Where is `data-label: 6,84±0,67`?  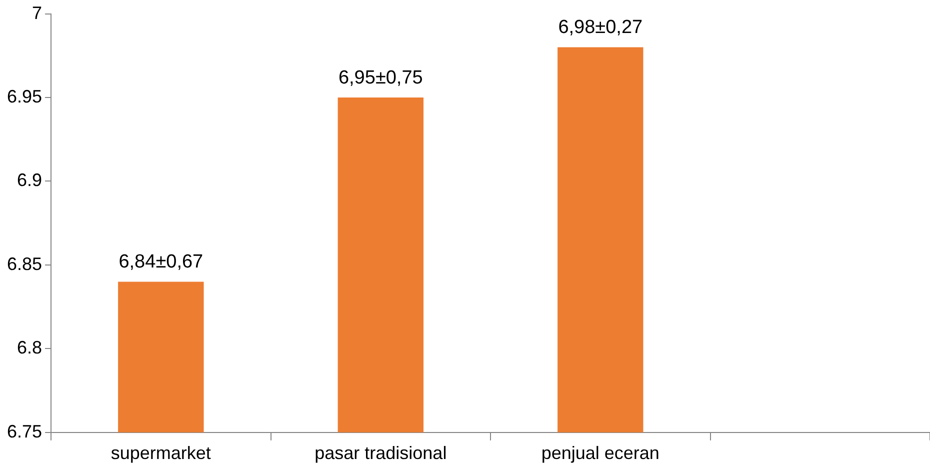
data-label: 6,84±0,67 is located at coordinates (161, 261).